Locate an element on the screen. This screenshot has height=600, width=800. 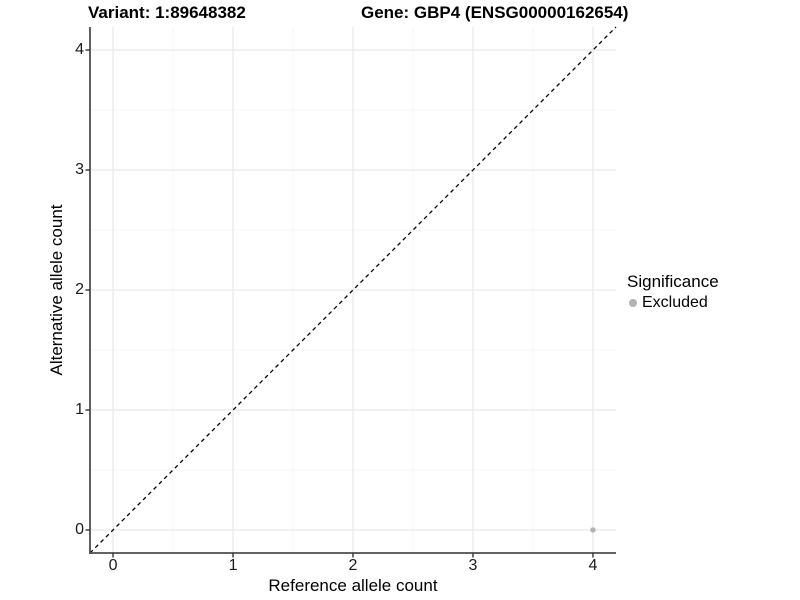
legend-key-dot-icon is located at coordinates (633, 303).